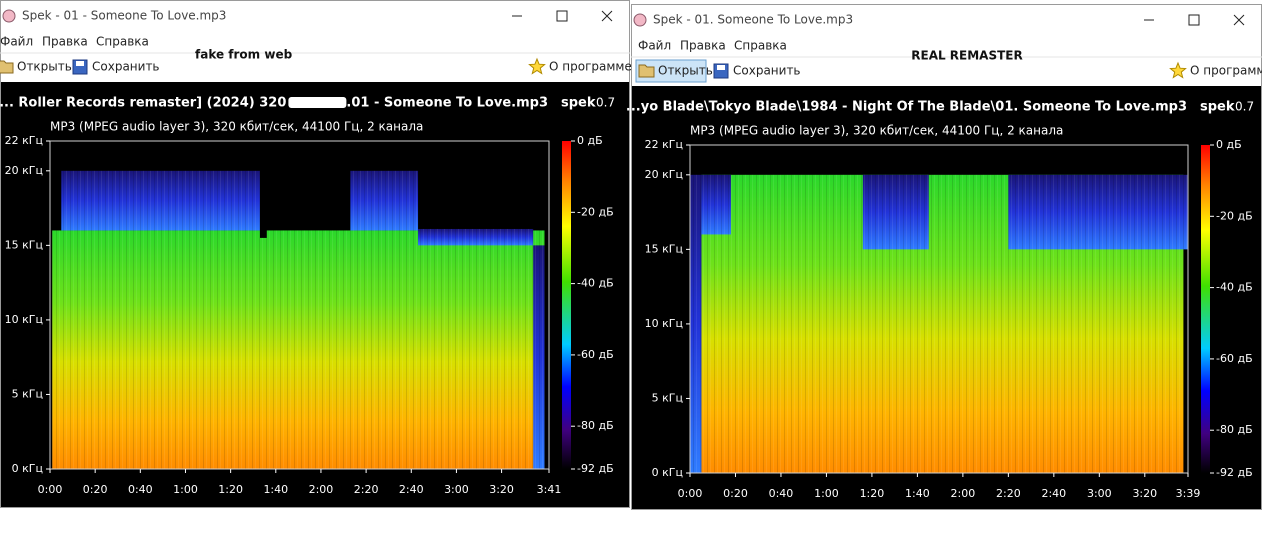  What do you see at coordinates (317, 102) in the screenshot?
I see `redaction` at bounding box center [317, 102].